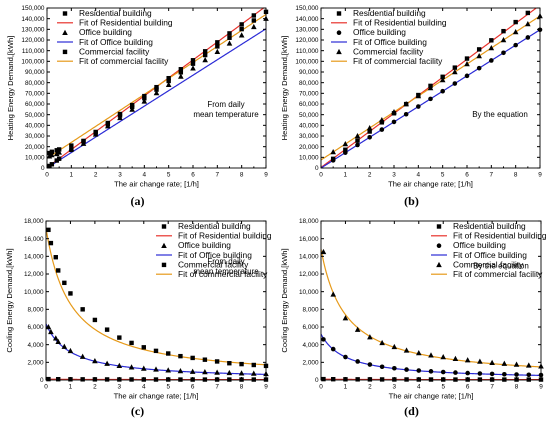 This screenshot has width=550, height=423. Describe the element at coordinates (35, 94) in the screenshot. I see `y-tick-label: 70,000` at that location.